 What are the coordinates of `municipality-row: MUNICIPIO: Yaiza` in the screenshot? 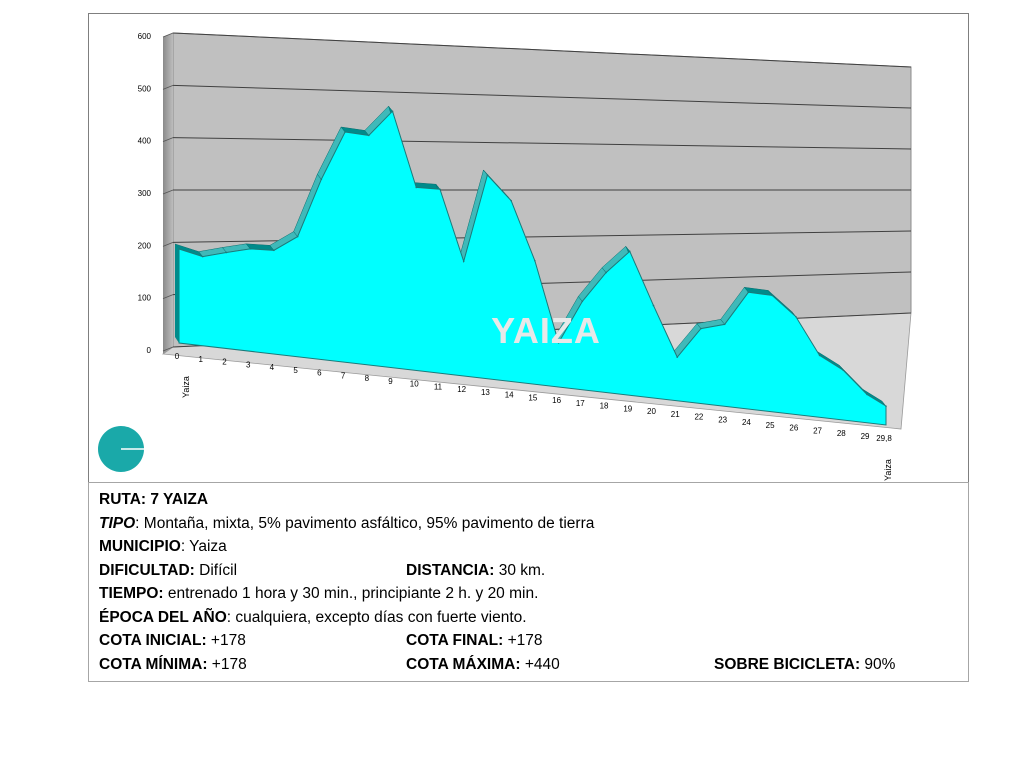 It's located at (528, 547).